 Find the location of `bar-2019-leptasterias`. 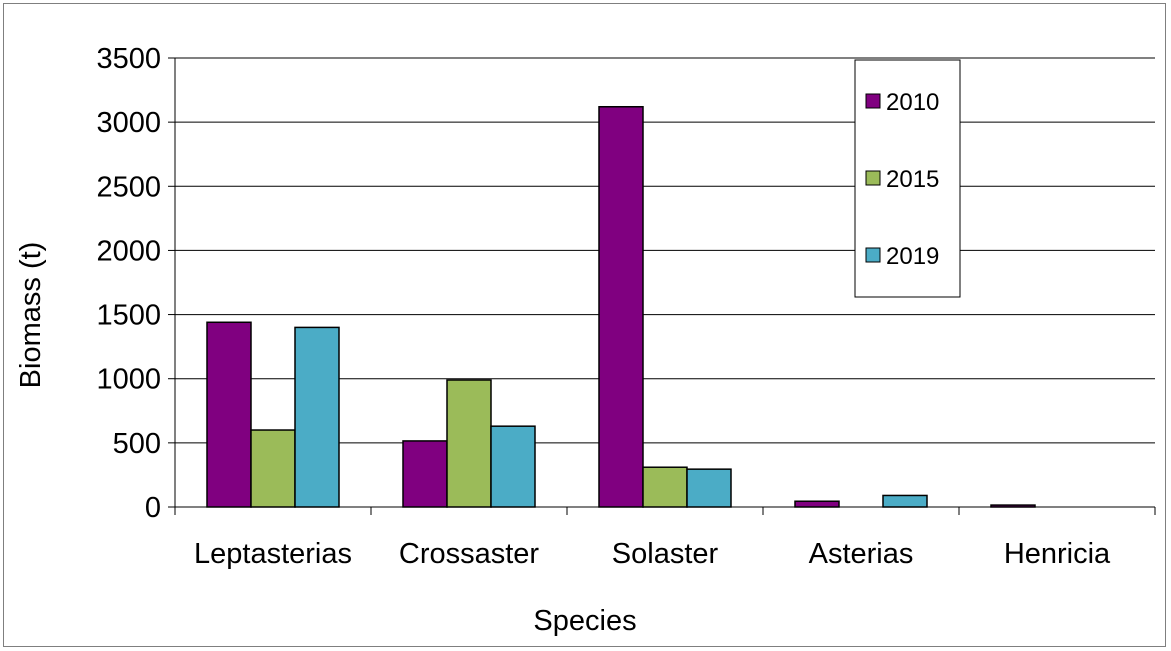

bar-2019-leptasterias is located at coordinates (317, 417).